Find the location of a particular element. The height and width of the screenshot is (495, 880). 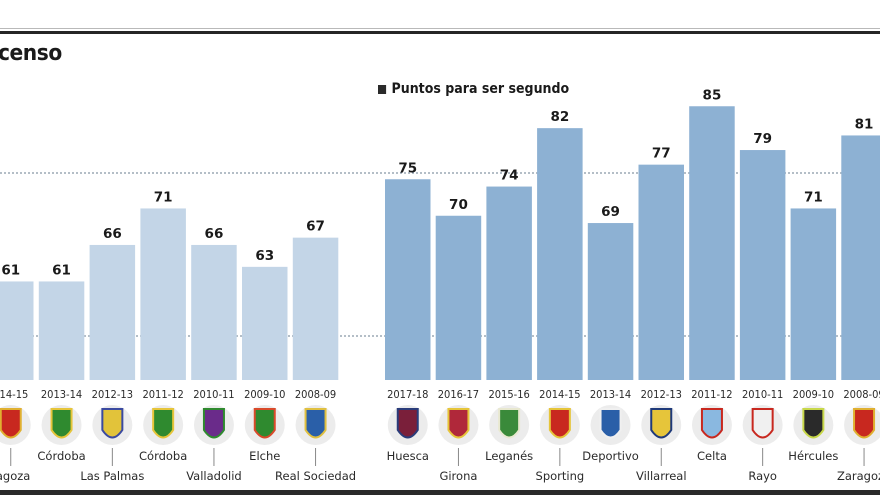

right-value-label: 70 is located at coordinates (458, 205).